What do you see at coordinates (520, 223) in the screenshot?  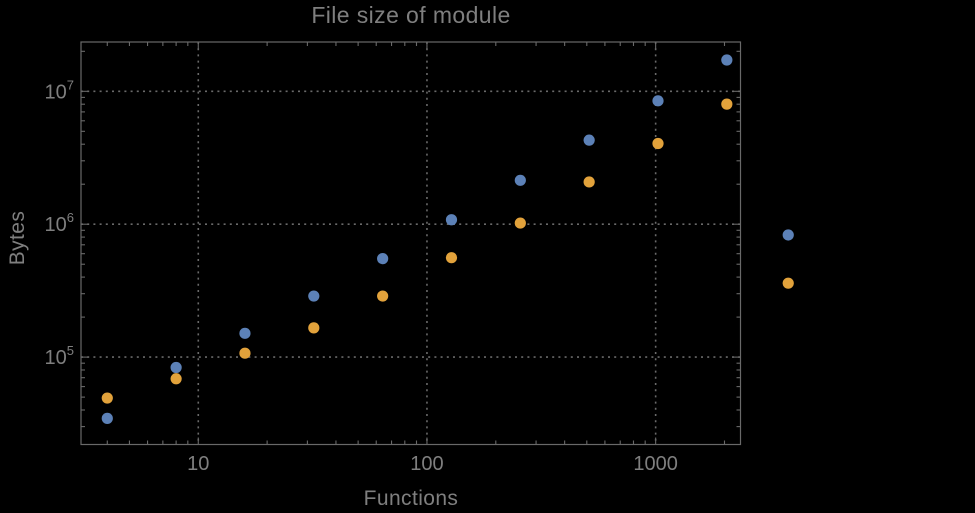 I see `data-point-series-2-orange-x256` at bounding box center [520, 223].